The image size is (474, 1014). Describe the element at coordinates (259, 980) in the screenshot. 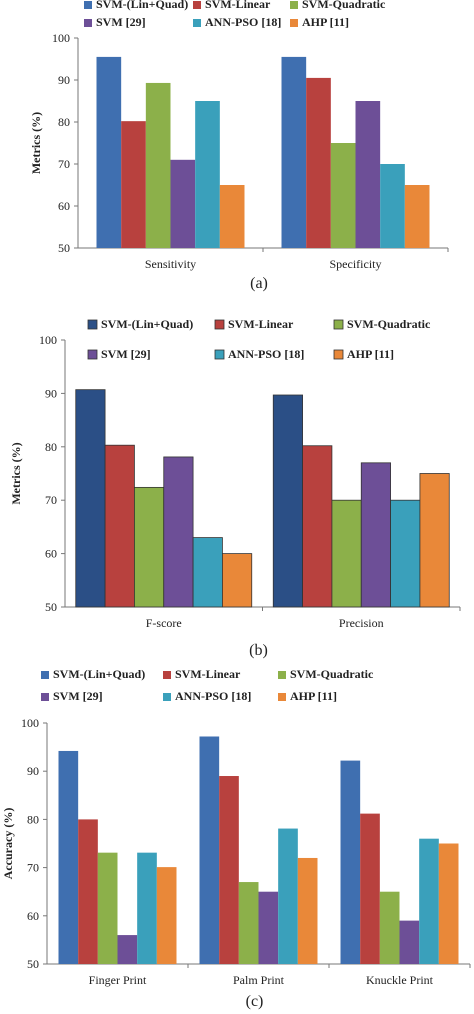

I see `x-category-label: Palm Print` at that location.